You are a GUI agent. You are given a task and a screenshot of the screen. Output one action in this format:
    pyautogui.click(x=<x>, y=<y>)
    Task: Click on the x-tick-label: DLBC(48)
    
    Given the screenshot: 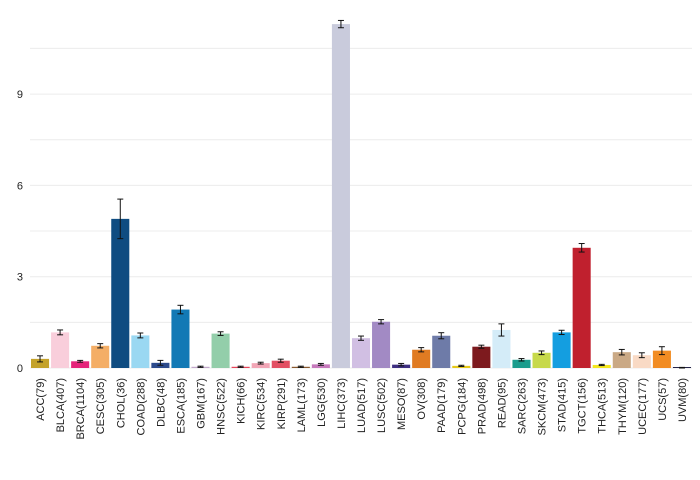 What is the action you would take?
    pyautogui.click(x=161, y=402)
    